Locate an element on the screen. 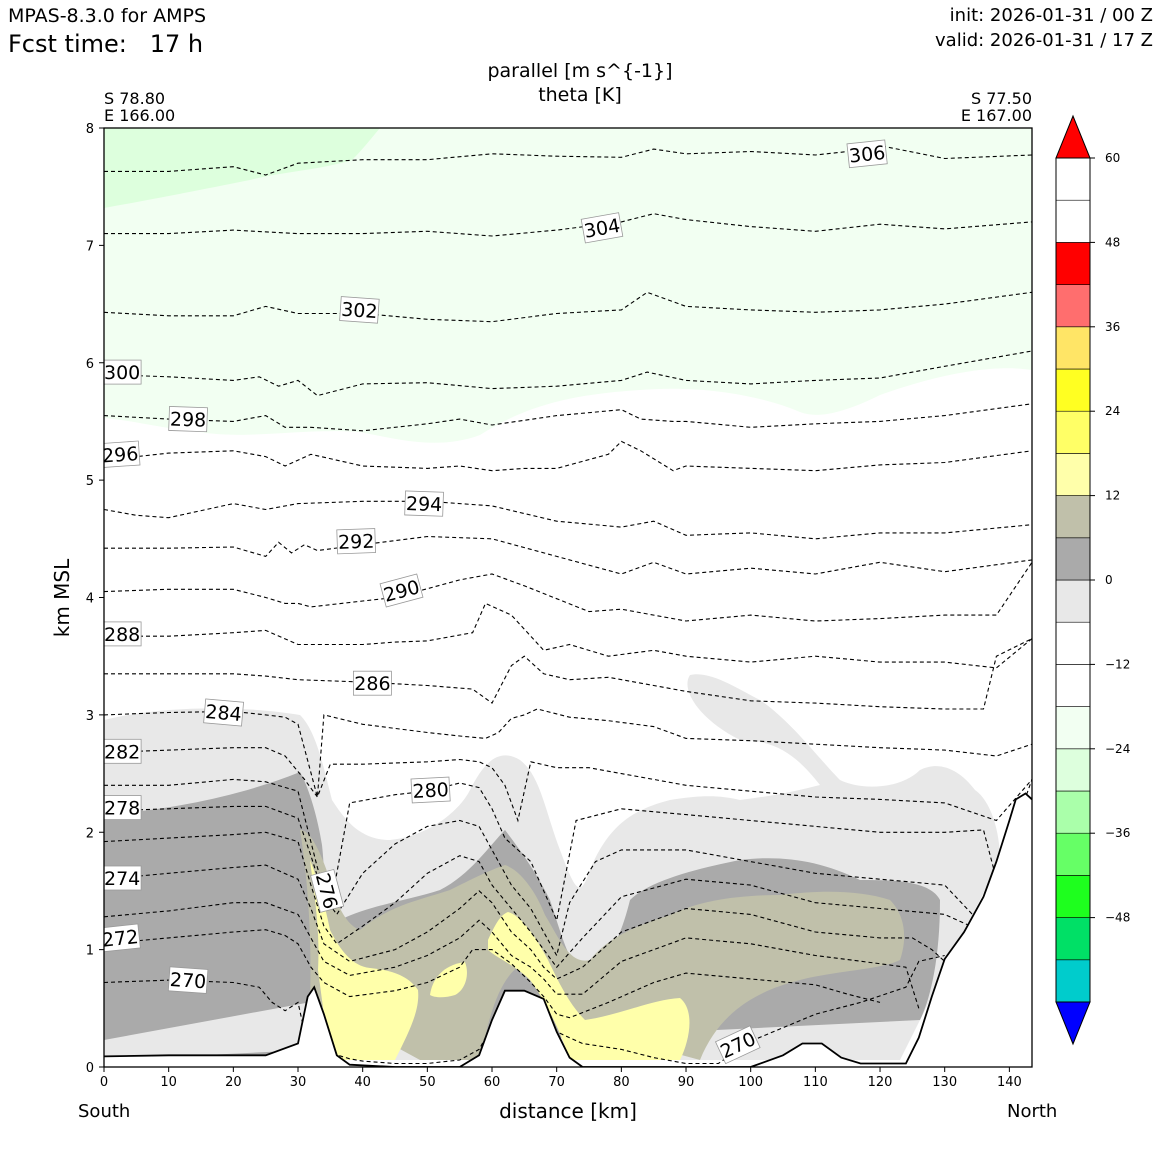 This screenshot has width=1160, height=1160. x-tick-label: 10 is located at coordinates (168, 1082).